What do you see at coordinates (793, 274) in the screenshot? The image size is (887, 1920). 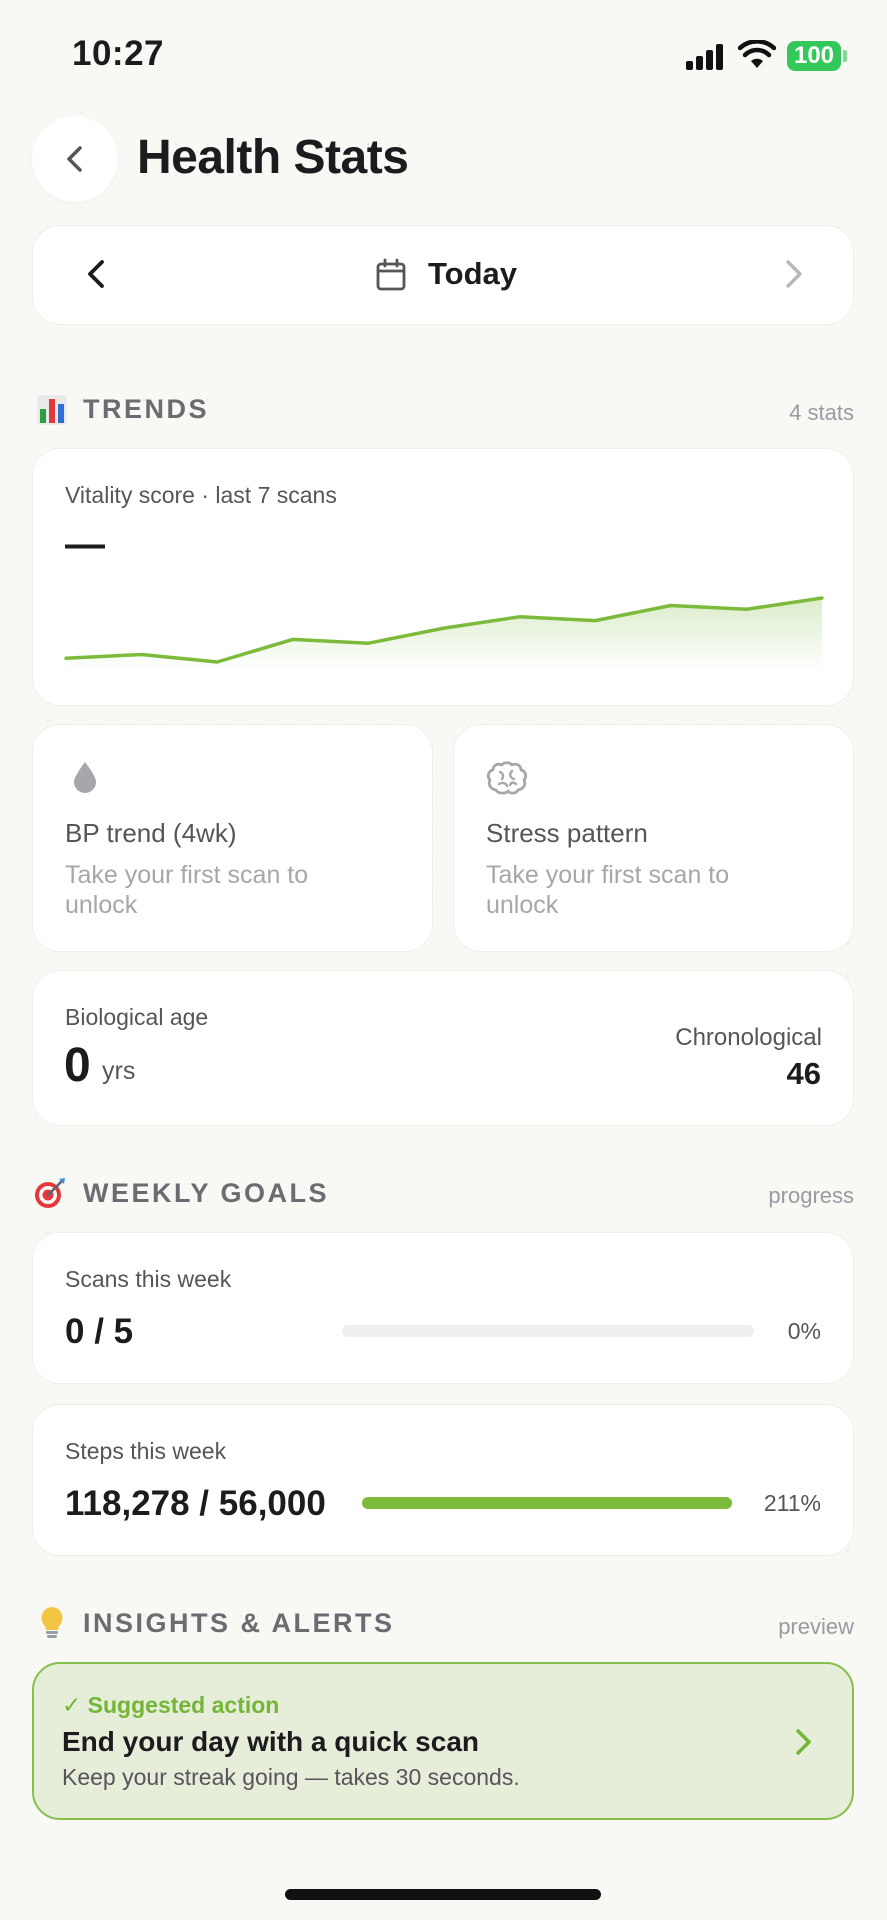 I see `next-day-button` at bounding box center [793, 274].